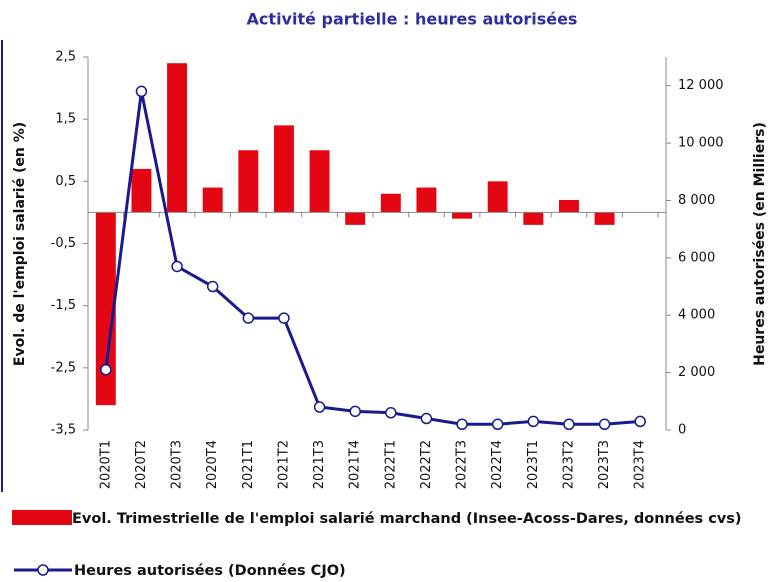 The width and height of the screenshot is (771, 582). What do you see at coordinates (319, 464) in the screenshot?
I see `x-tick-label: 2021T3` at bounding box center [319, 464].